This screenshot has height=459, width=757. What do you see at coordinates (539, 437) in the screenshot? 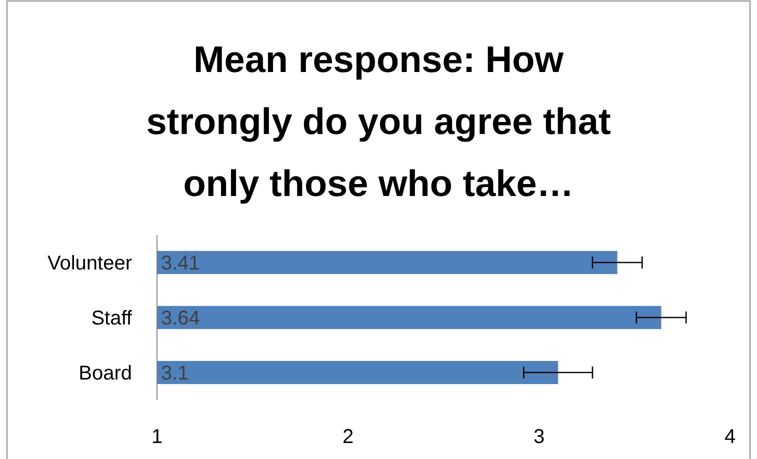
I see `x-tick-label: 3` at bounding box center [539, 437].